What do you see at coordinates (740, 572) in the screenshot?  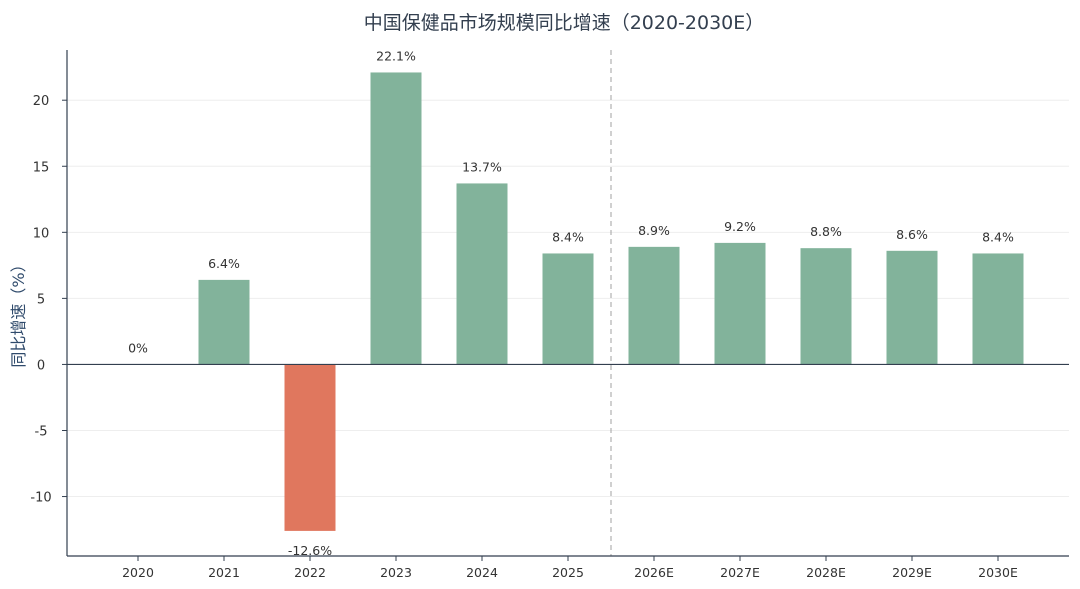 I see `x-tick-label: 2027E` at bounding box center [740, 572].